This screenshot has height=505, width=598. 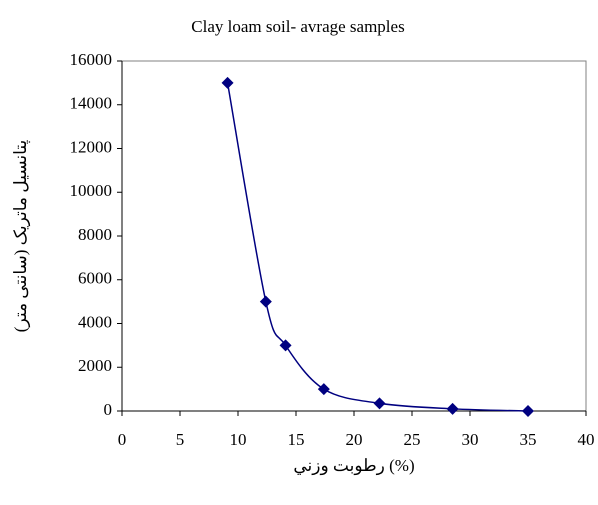 What do you see at coordinates (91, 190) in the screenshot?
I see `y-tick-label: 10000` at bounding box center [91, 190].